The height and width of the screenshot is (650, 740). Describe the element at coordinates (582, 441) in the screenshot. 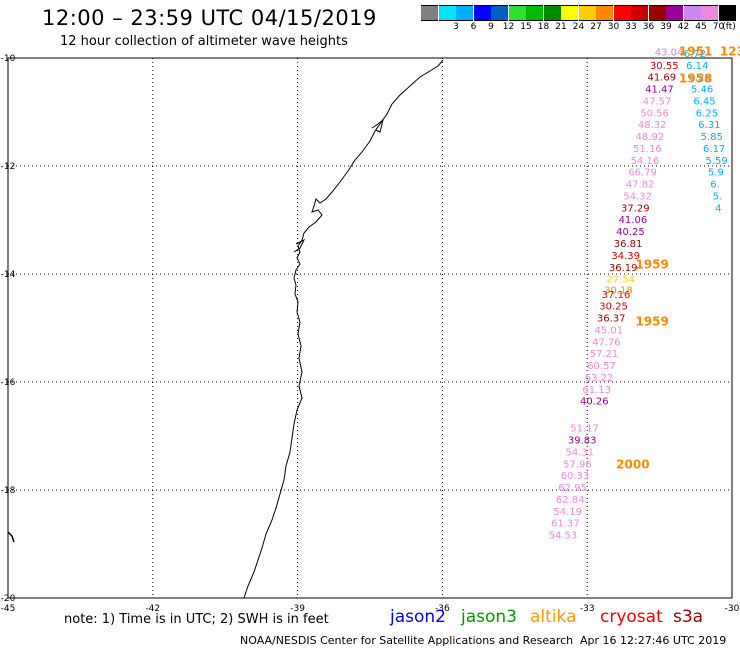

I see `wave-height-value: 39.83` at that location.